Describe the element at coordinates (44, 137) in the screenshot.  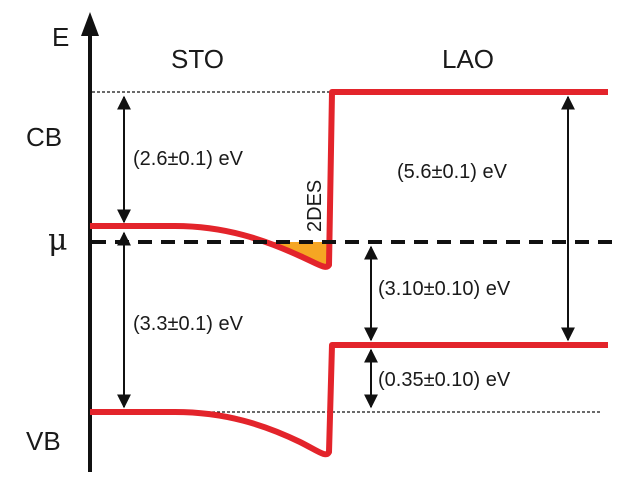
I see `cb-label: CB` at that location.